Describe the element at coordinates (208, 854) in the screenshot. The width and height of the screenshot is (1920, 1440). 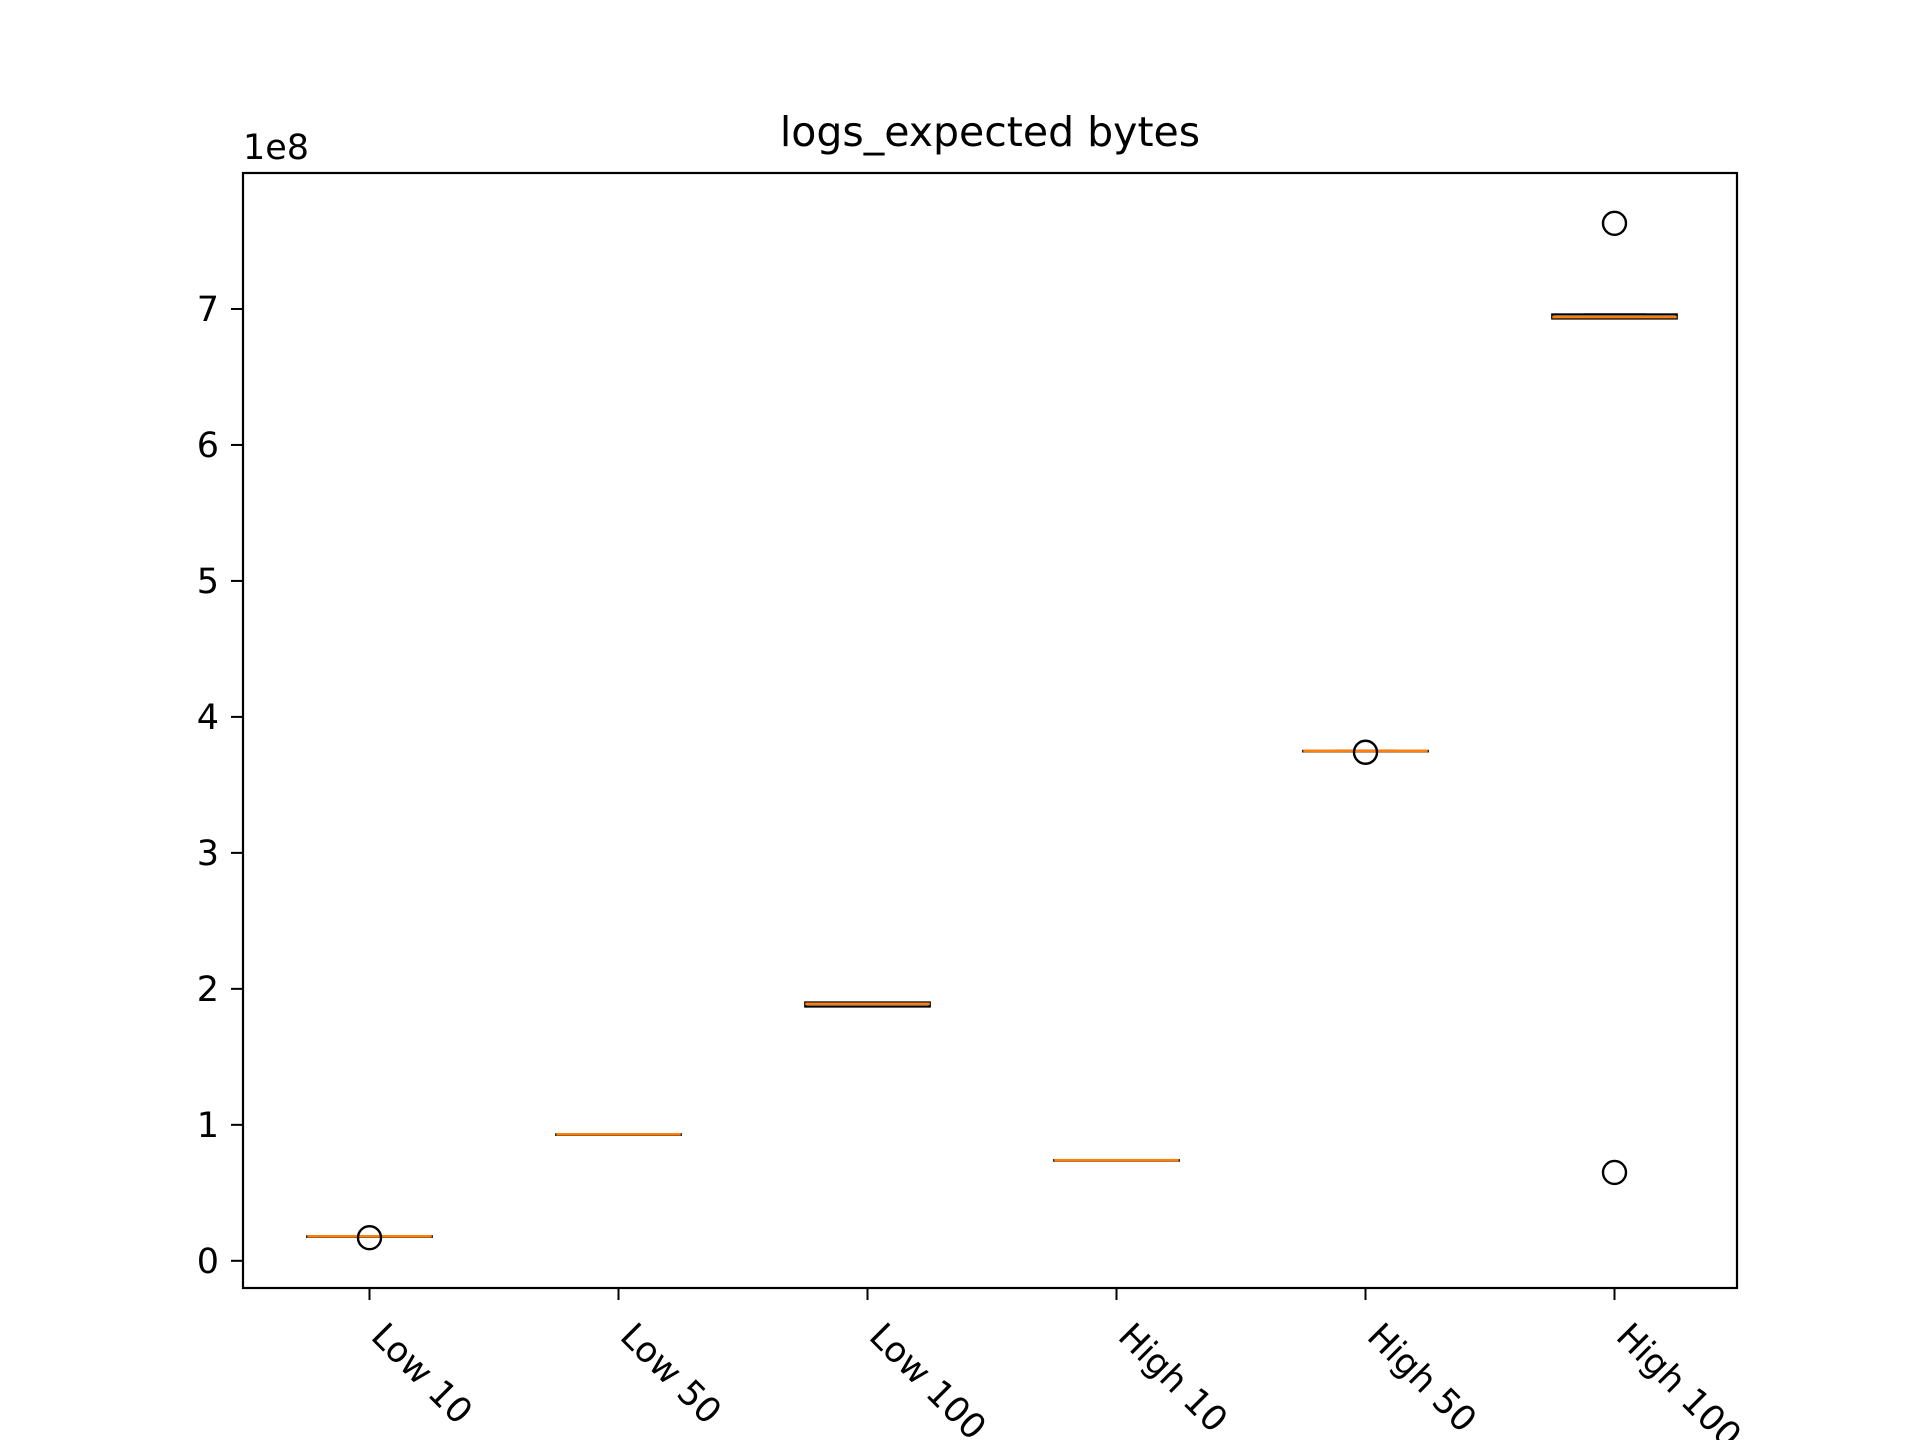
I see `y-tick-label: 3` at that location.